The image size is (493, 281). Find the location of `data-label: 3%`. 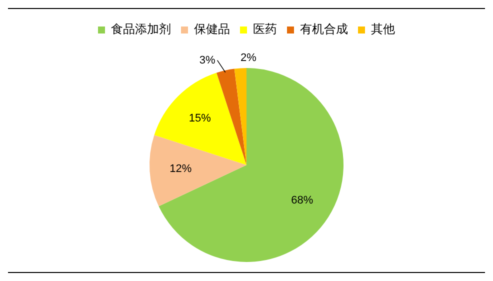

data-label: 3% is located at coordinates (207, 60).